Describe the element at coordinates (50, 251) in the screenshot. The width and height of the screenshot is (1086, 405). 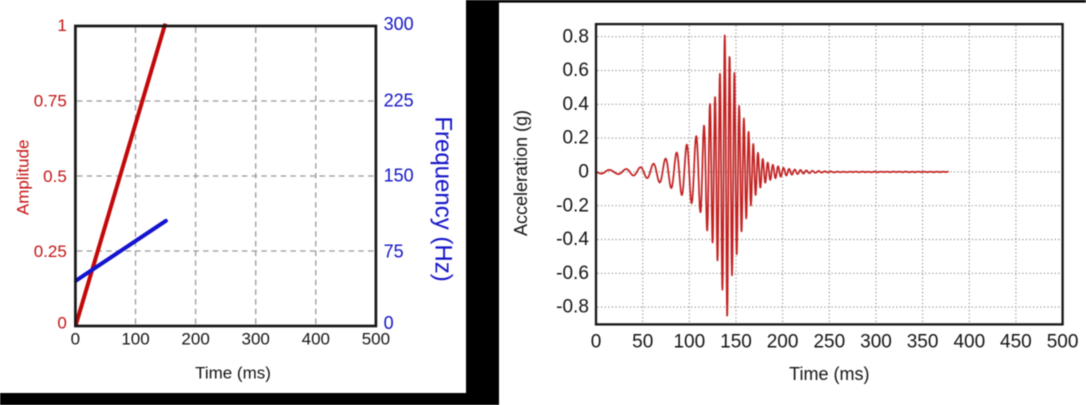
I see `svg-text: 0.25` at that location.